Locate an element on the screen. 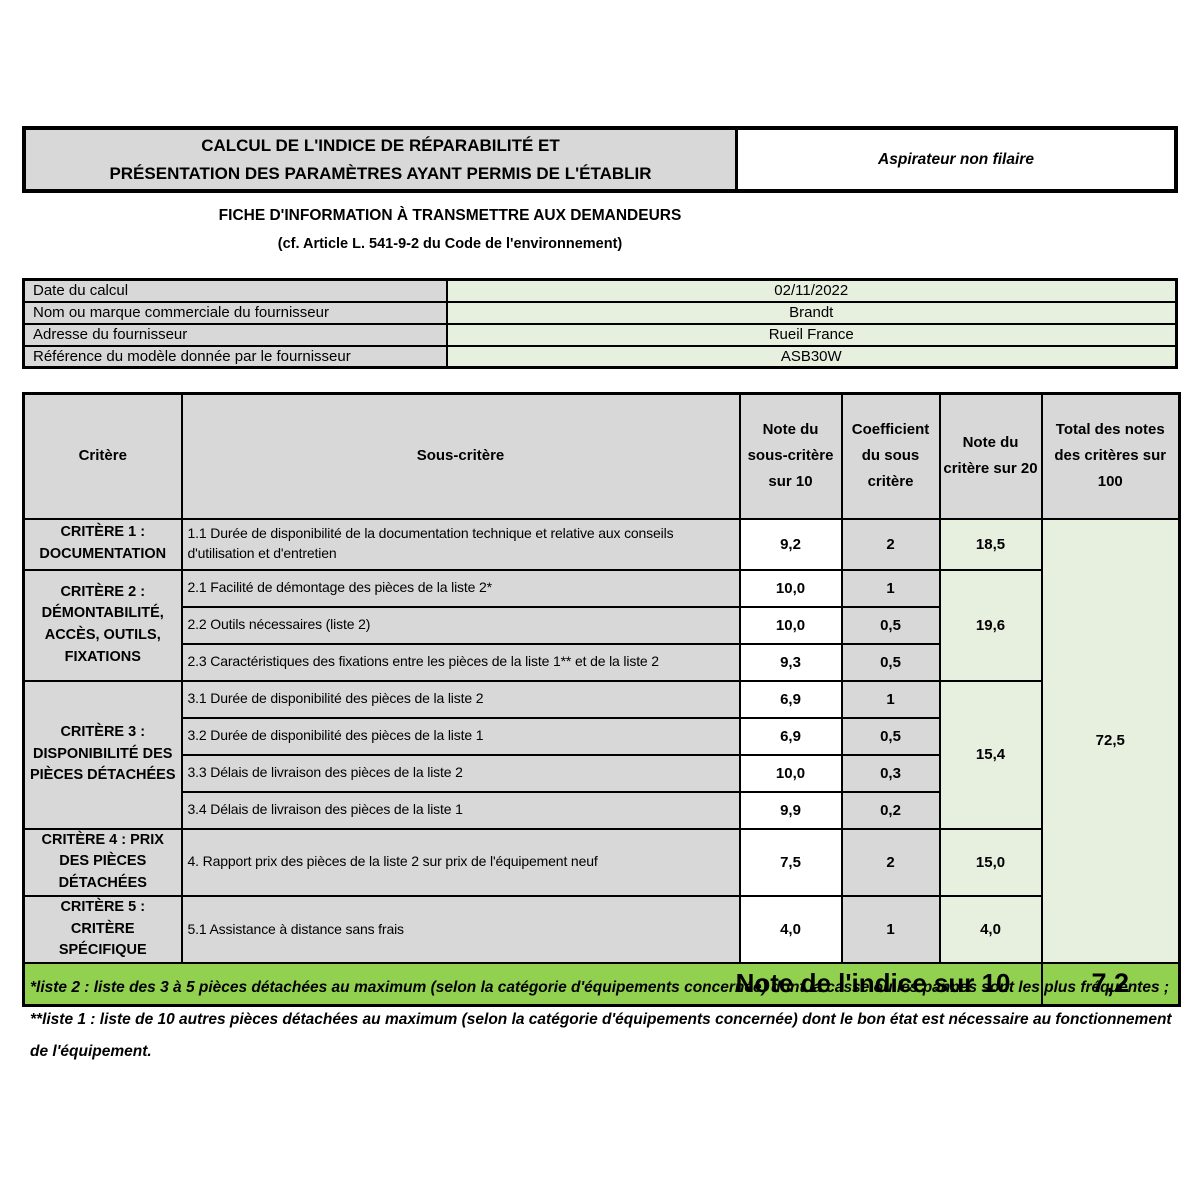  info-value: Brandt is located at coordinates (811, 312).